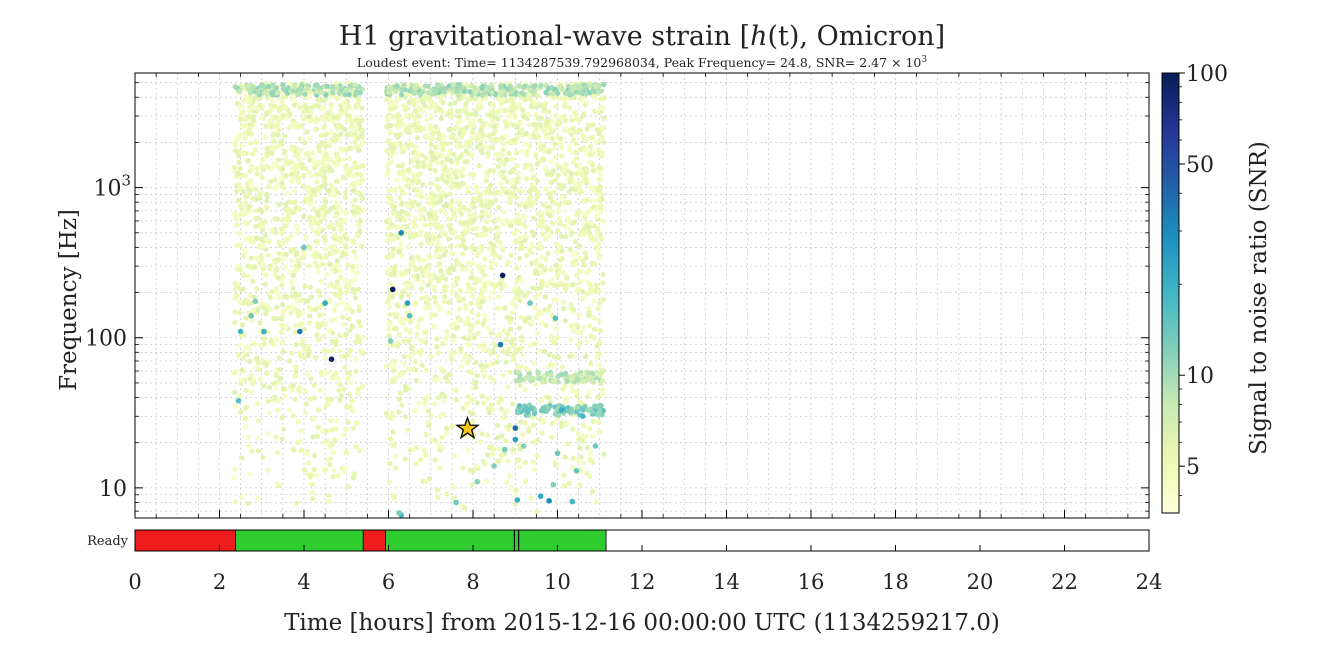 This screenshot has height=671, width=1318. Describe the element at coordinates (1193, 467) in the screenshot. I see `colorbar-tick-label: 5` at that location.